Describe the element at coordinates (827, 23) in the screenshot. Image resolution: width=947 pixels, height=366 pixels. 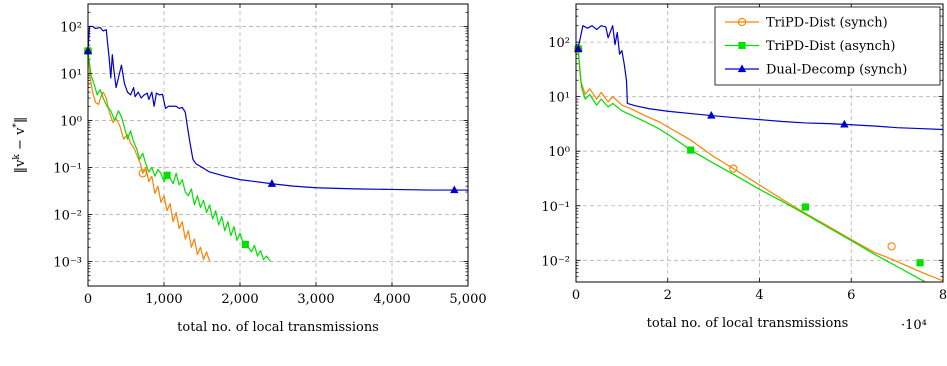
I see `legend-label: TriPD-Dist (synch)` at that location.